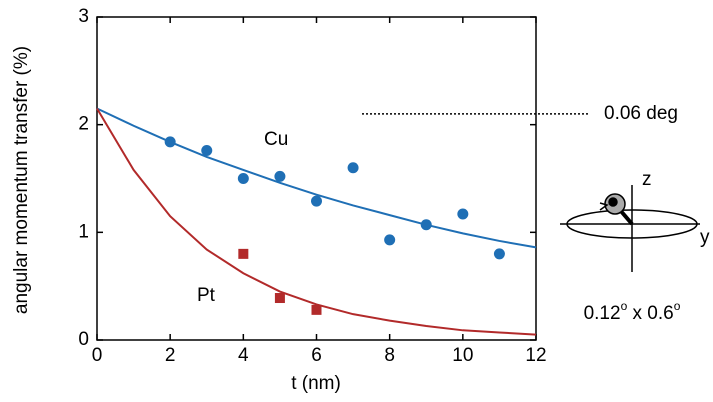 This screenshot has width=713, height=402. I want to click on caption-part: x 0.6, so click(650, 313).